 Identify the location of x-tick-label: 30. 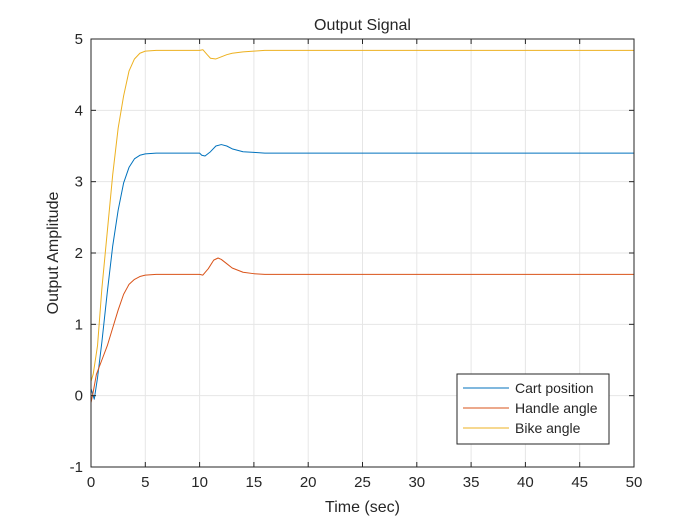
(416, 482).